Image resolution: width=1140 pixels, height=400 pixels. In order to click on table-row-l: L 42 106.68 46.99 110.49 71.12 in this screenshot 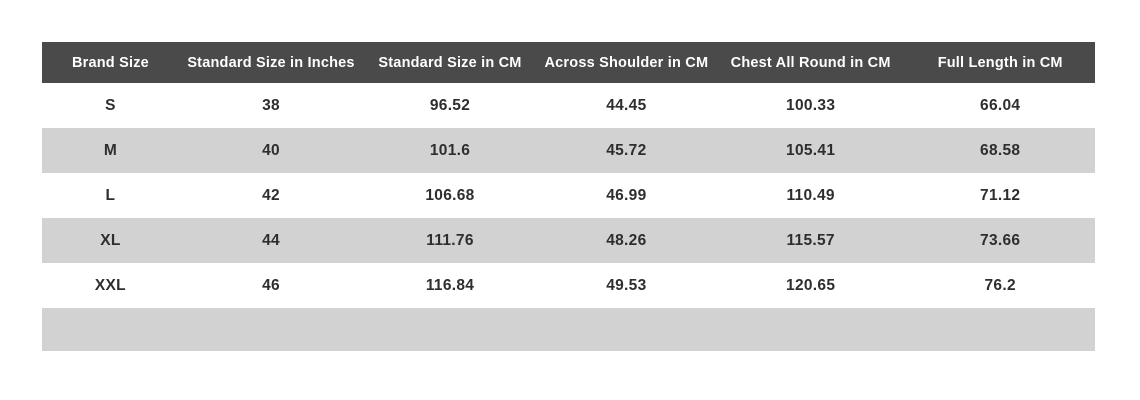, I will do `click(568, 195)`.